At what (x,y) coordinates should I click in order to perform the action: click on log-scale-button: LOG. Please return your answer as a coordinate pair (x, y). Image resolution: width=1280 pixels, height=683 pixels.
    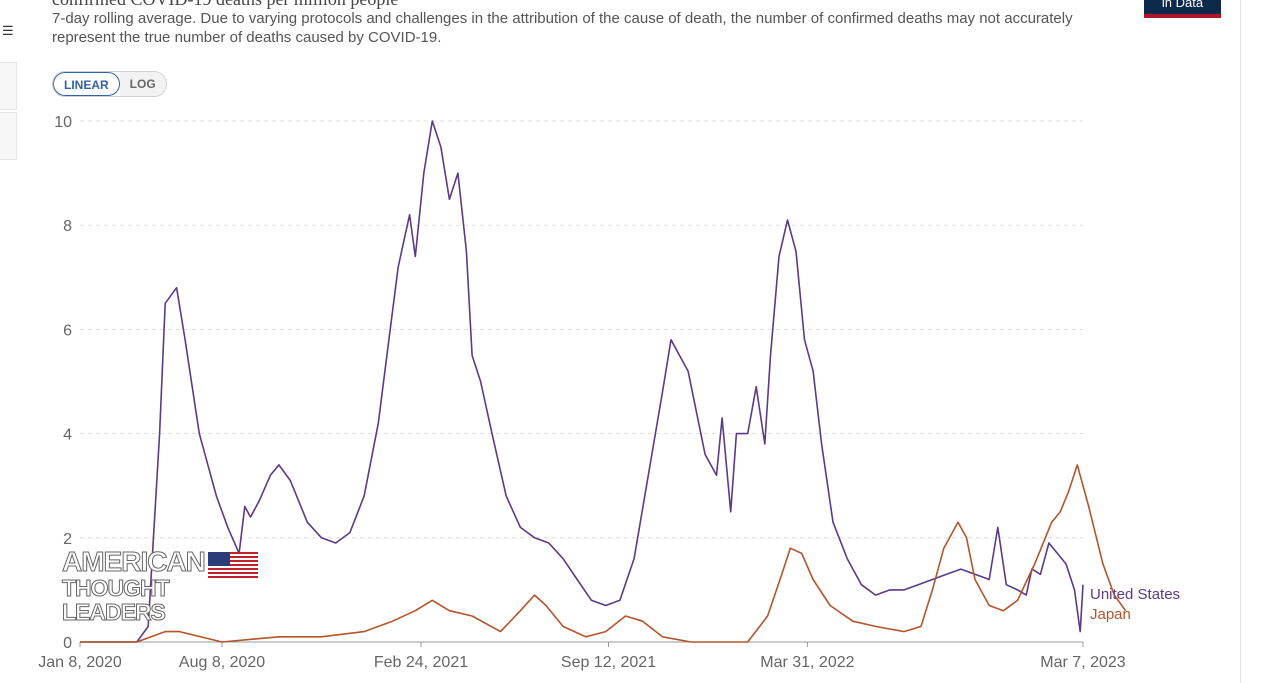
    Looking at the image, I should click on (142, 84).